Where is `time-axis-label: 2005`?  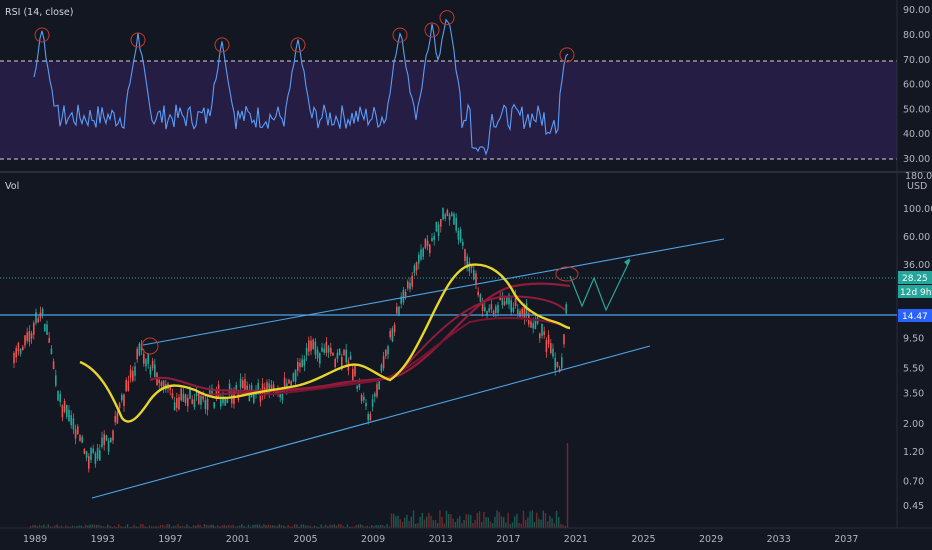 time-axis-label: 2005 is located at coordinates (305, 539).